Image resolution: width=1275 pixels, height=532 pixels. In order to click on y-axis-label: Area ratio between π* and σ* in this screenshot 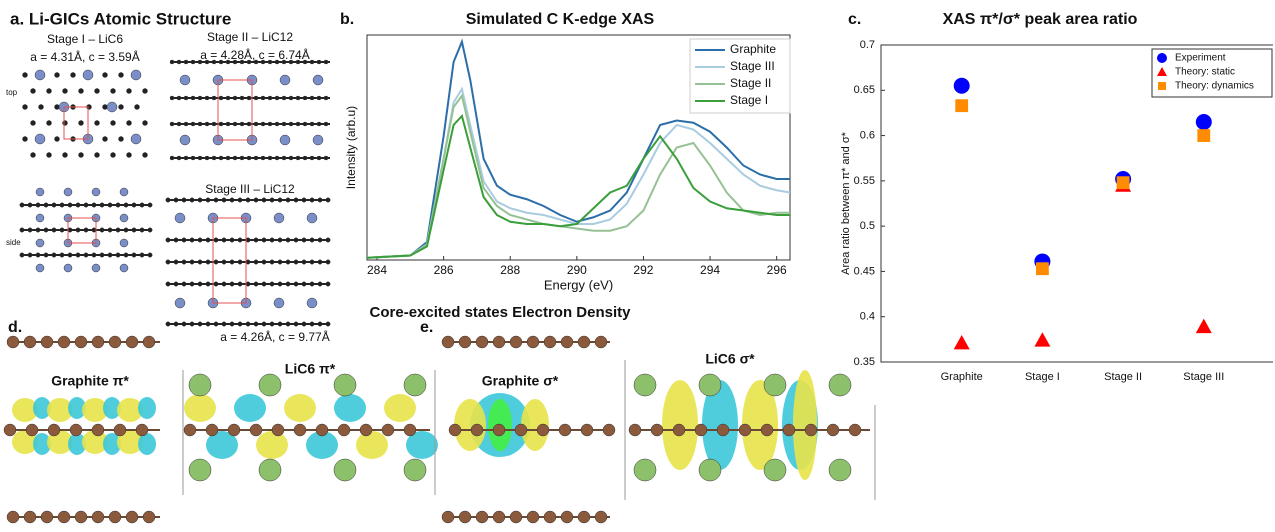, I will do `click(846, 203)`.